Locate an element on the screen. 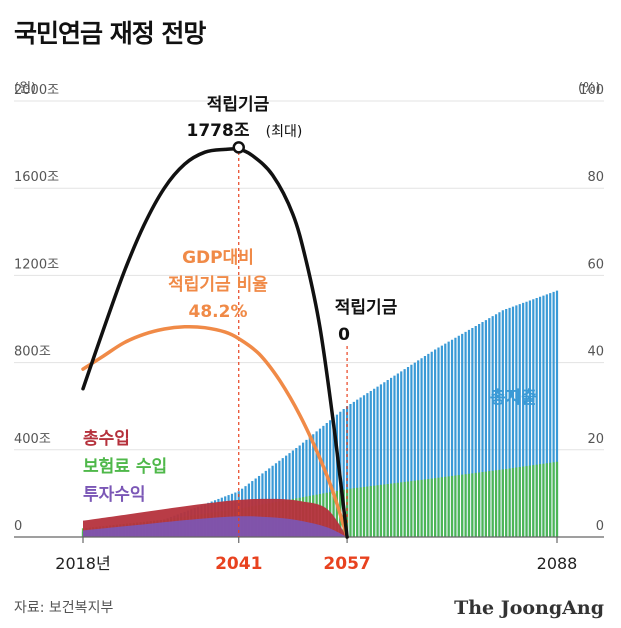  reference-lines is located at coordinates (293, 344).